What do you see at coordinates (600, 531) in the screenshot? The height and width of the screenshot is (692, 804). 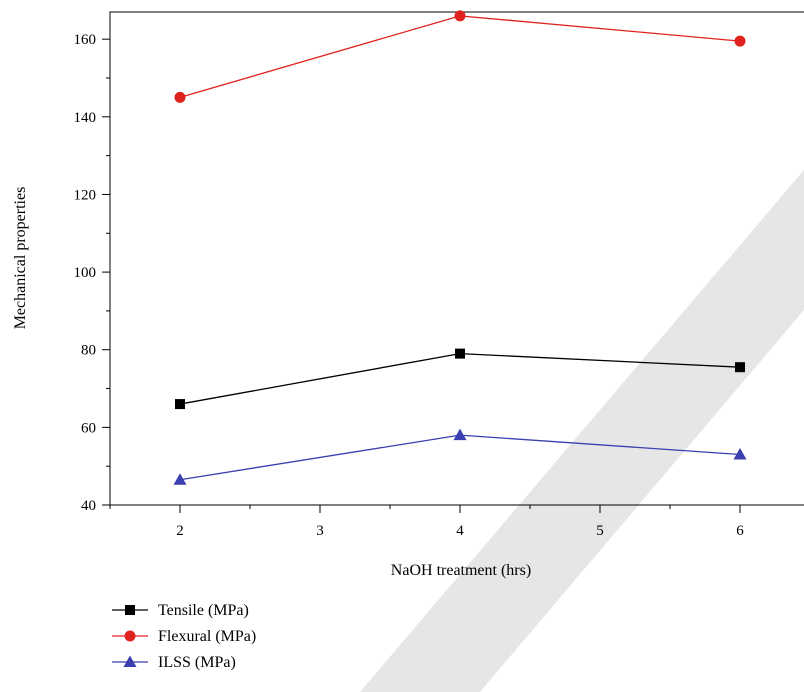 I see `x-tick-label: 5` at bounding box center [600, 531].